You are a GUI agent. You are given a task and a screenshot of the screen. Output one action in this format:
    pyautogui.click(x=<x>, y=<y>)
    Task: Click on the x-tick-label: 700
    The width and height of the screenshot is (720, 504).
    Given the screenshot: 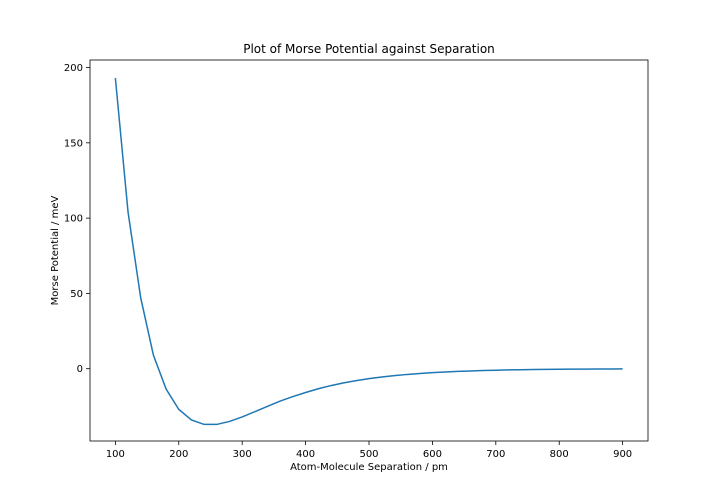 What is the action you would take?
    pyautogui.click(x=495, y=454)
    